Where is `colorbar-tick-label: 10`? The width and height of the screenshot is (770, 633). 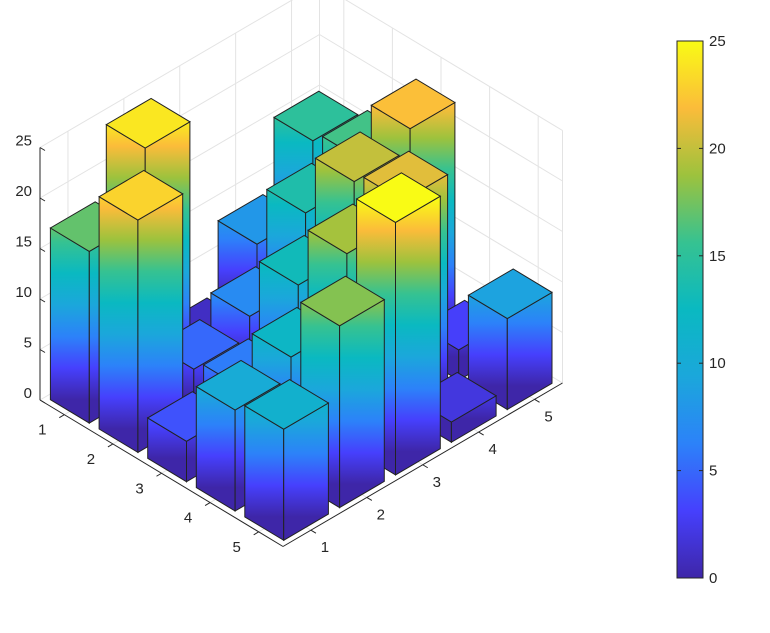
colorbar-tick-label: 10 is located at coordinates (717, 363).